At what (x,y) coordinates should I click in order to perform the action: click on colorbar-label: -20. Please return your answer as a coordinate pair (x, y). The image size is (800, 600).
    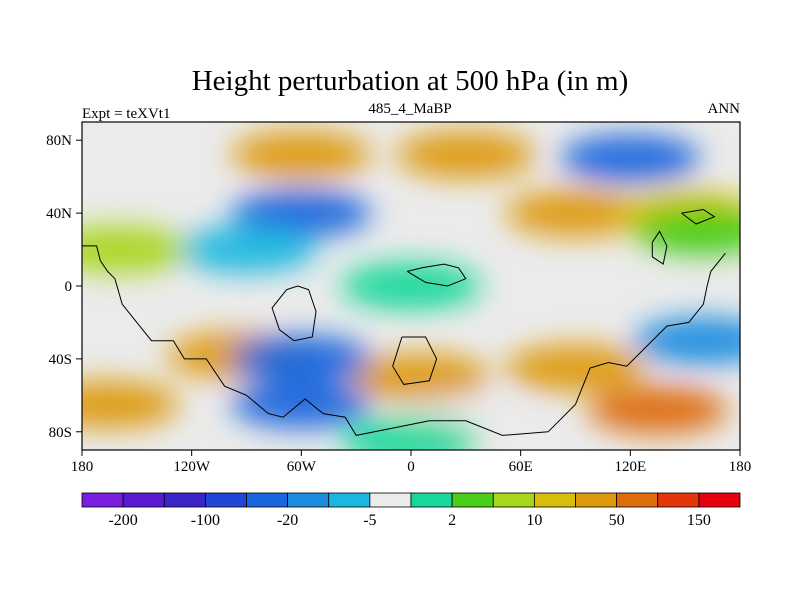
    Looking at the image, I should click on (287, 520).